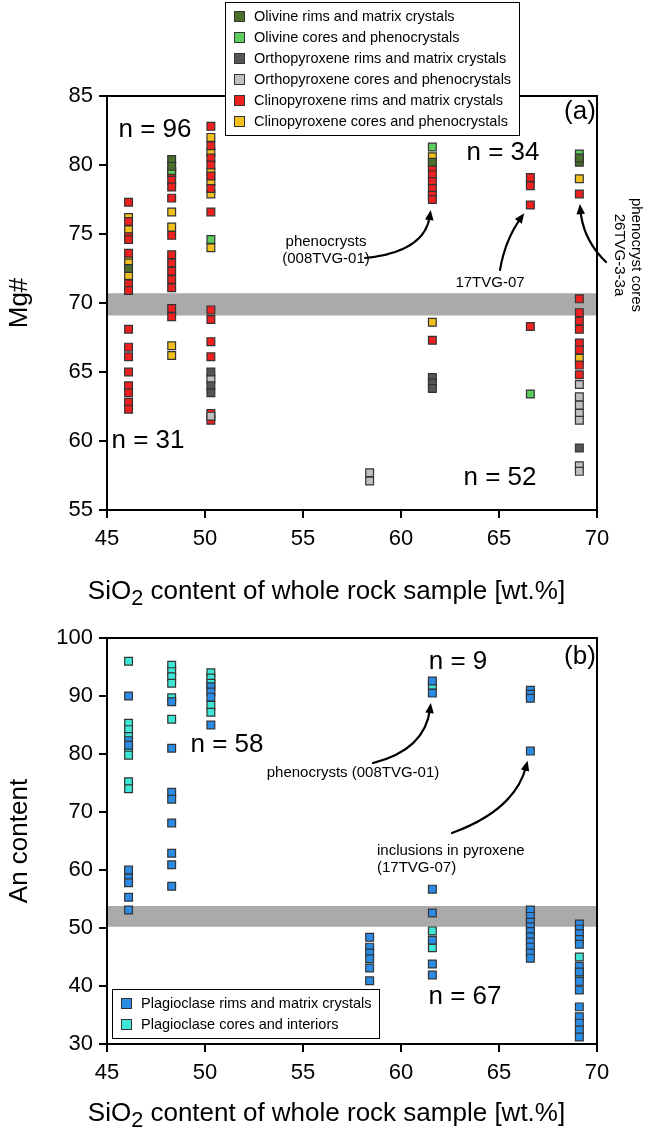  What do you see at coordinates (458, 660) in the screenshot?
I see `annotation: n = 9` at bounding box center [458, 660].